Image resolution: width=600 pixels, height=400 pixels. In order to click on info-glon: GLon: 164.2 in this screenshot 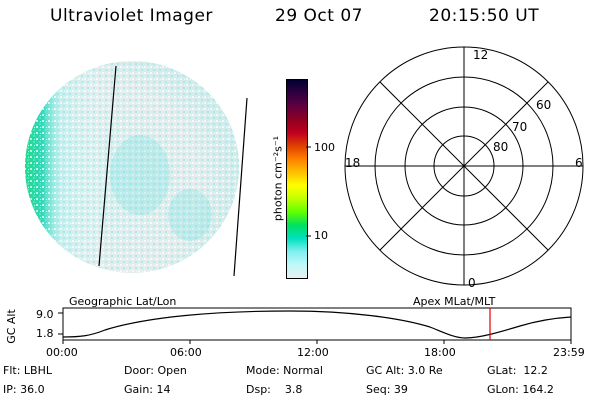, I will do `click(520, 389)`.